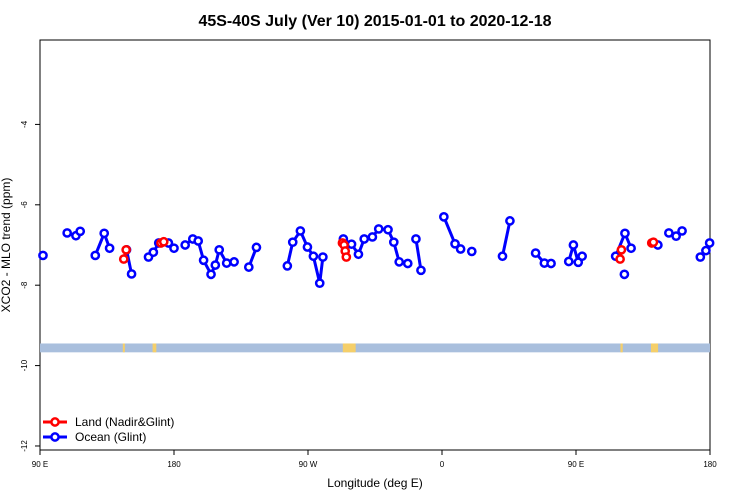 This screenshot has height=500, width=750. Describe the element at coordinates (30, 286) in the screenshot. I see `y-axis: -4 -6 -8 -10 -12` at that location.